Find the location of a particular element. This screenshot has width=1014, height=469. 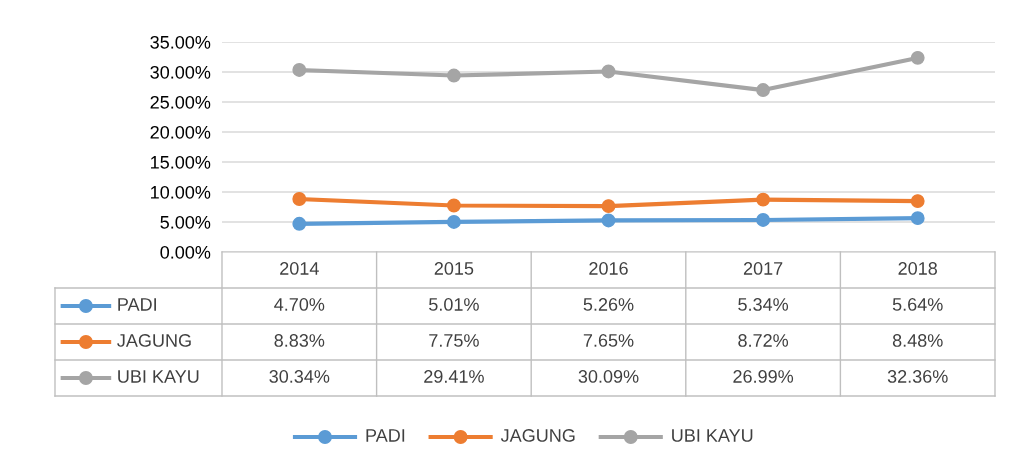

data-label: 7.75% is located at coordinates (454, 340).